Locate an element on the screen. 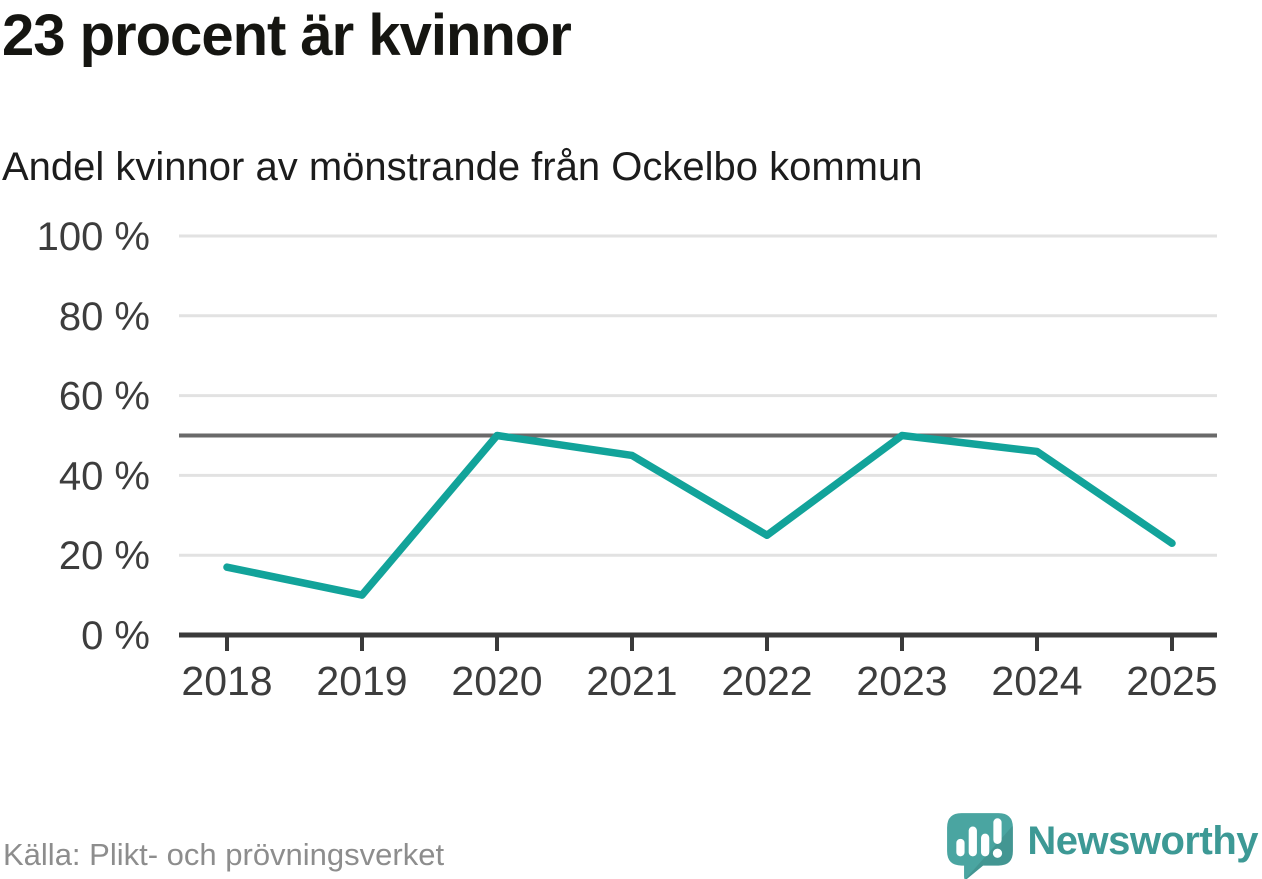 The width and height of the screenshot is (1262, 879). x-tick-label: 2023 is located at coordinates (901, 681).